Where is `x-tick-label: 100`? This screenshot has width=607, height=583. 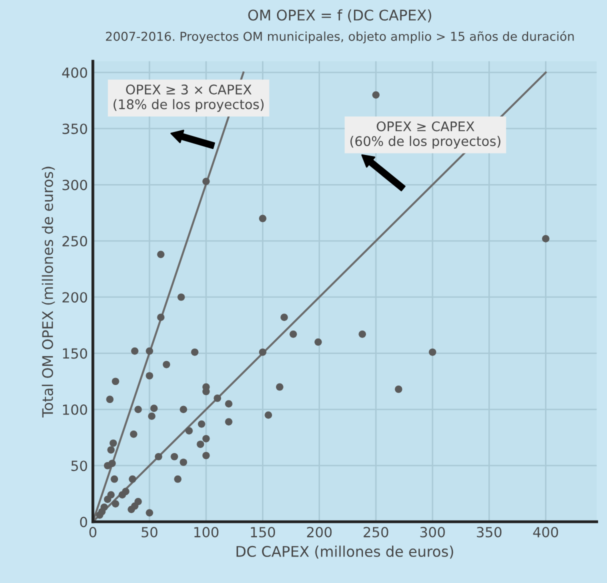 x-tick-label: 100 is located at coordinates (206, 532).